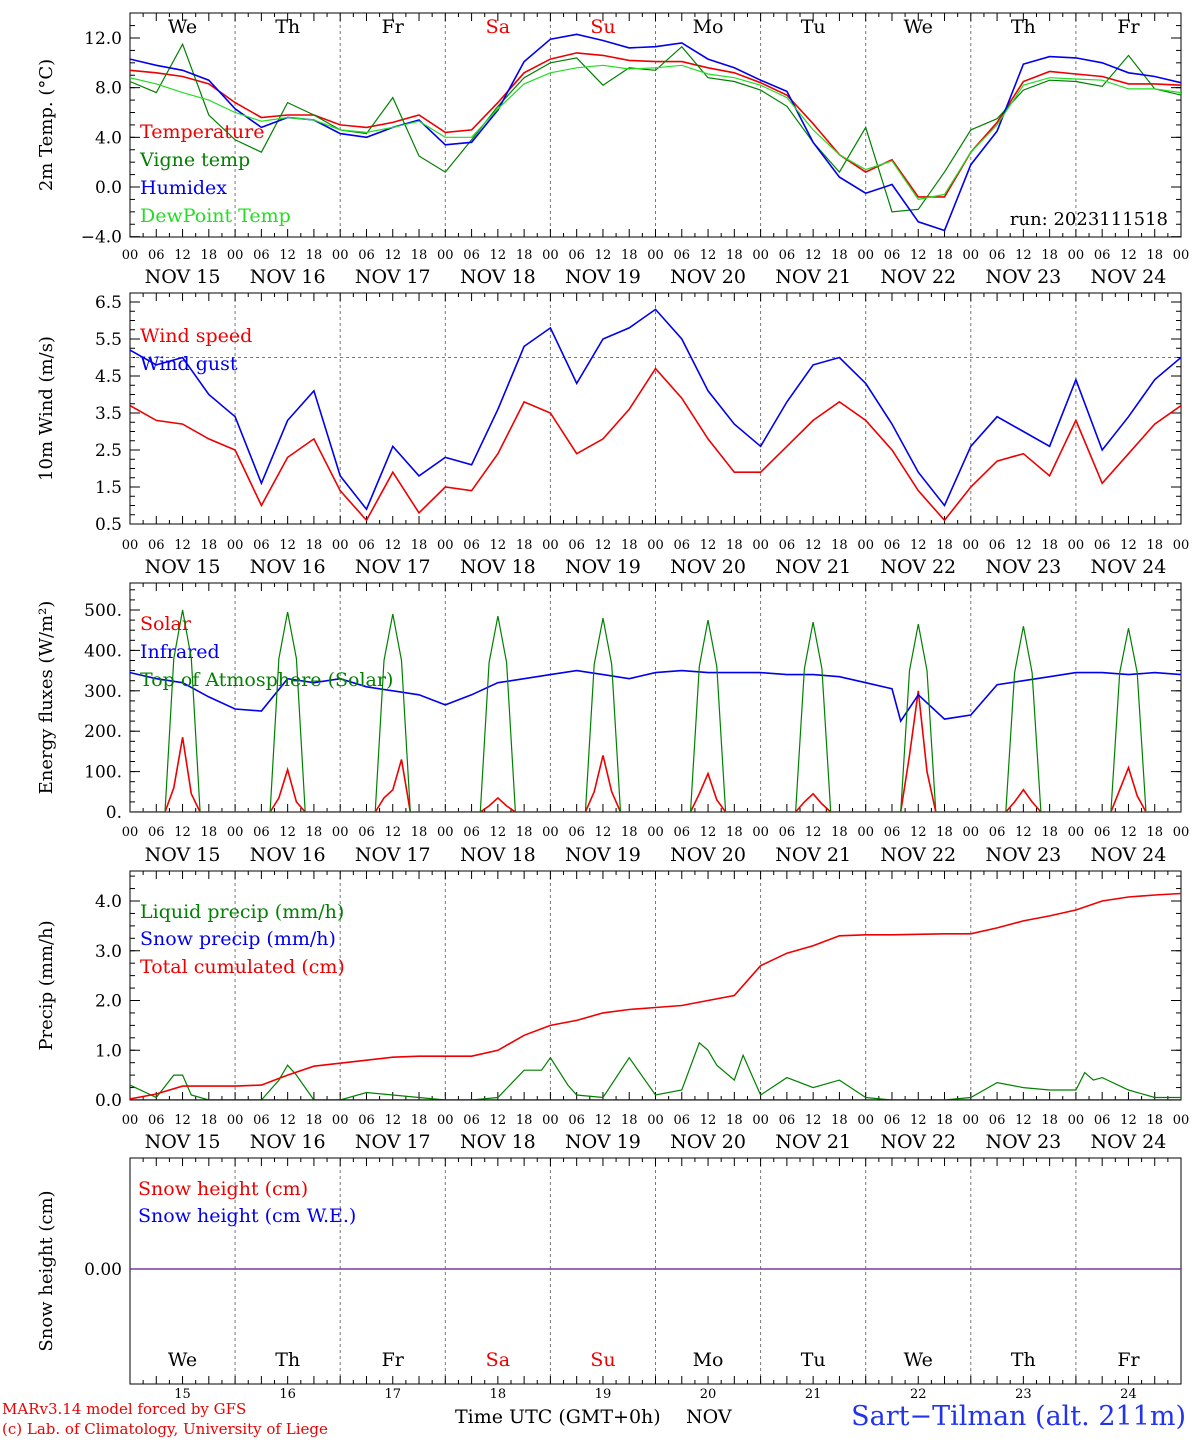 This screenshot has height=1440, width=1194. What do you see at coordinates (288, 567) in the screenshot?
I see `day-label: NOV 16` at bounding box center [288, 567].